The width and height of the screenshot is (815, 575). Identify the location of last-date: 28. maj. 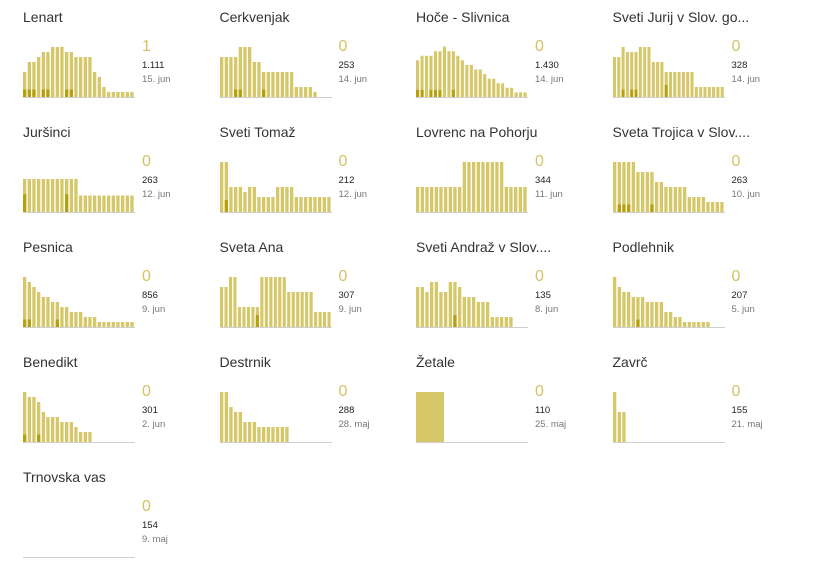
(354, 424).